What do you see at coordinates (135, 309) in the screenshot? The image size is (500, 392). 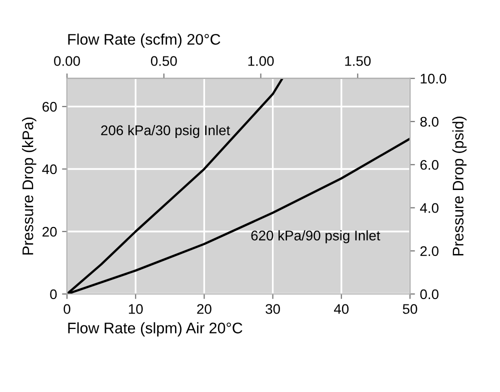 I see `x-tick-label: 10` at bounding box center [135, 309].